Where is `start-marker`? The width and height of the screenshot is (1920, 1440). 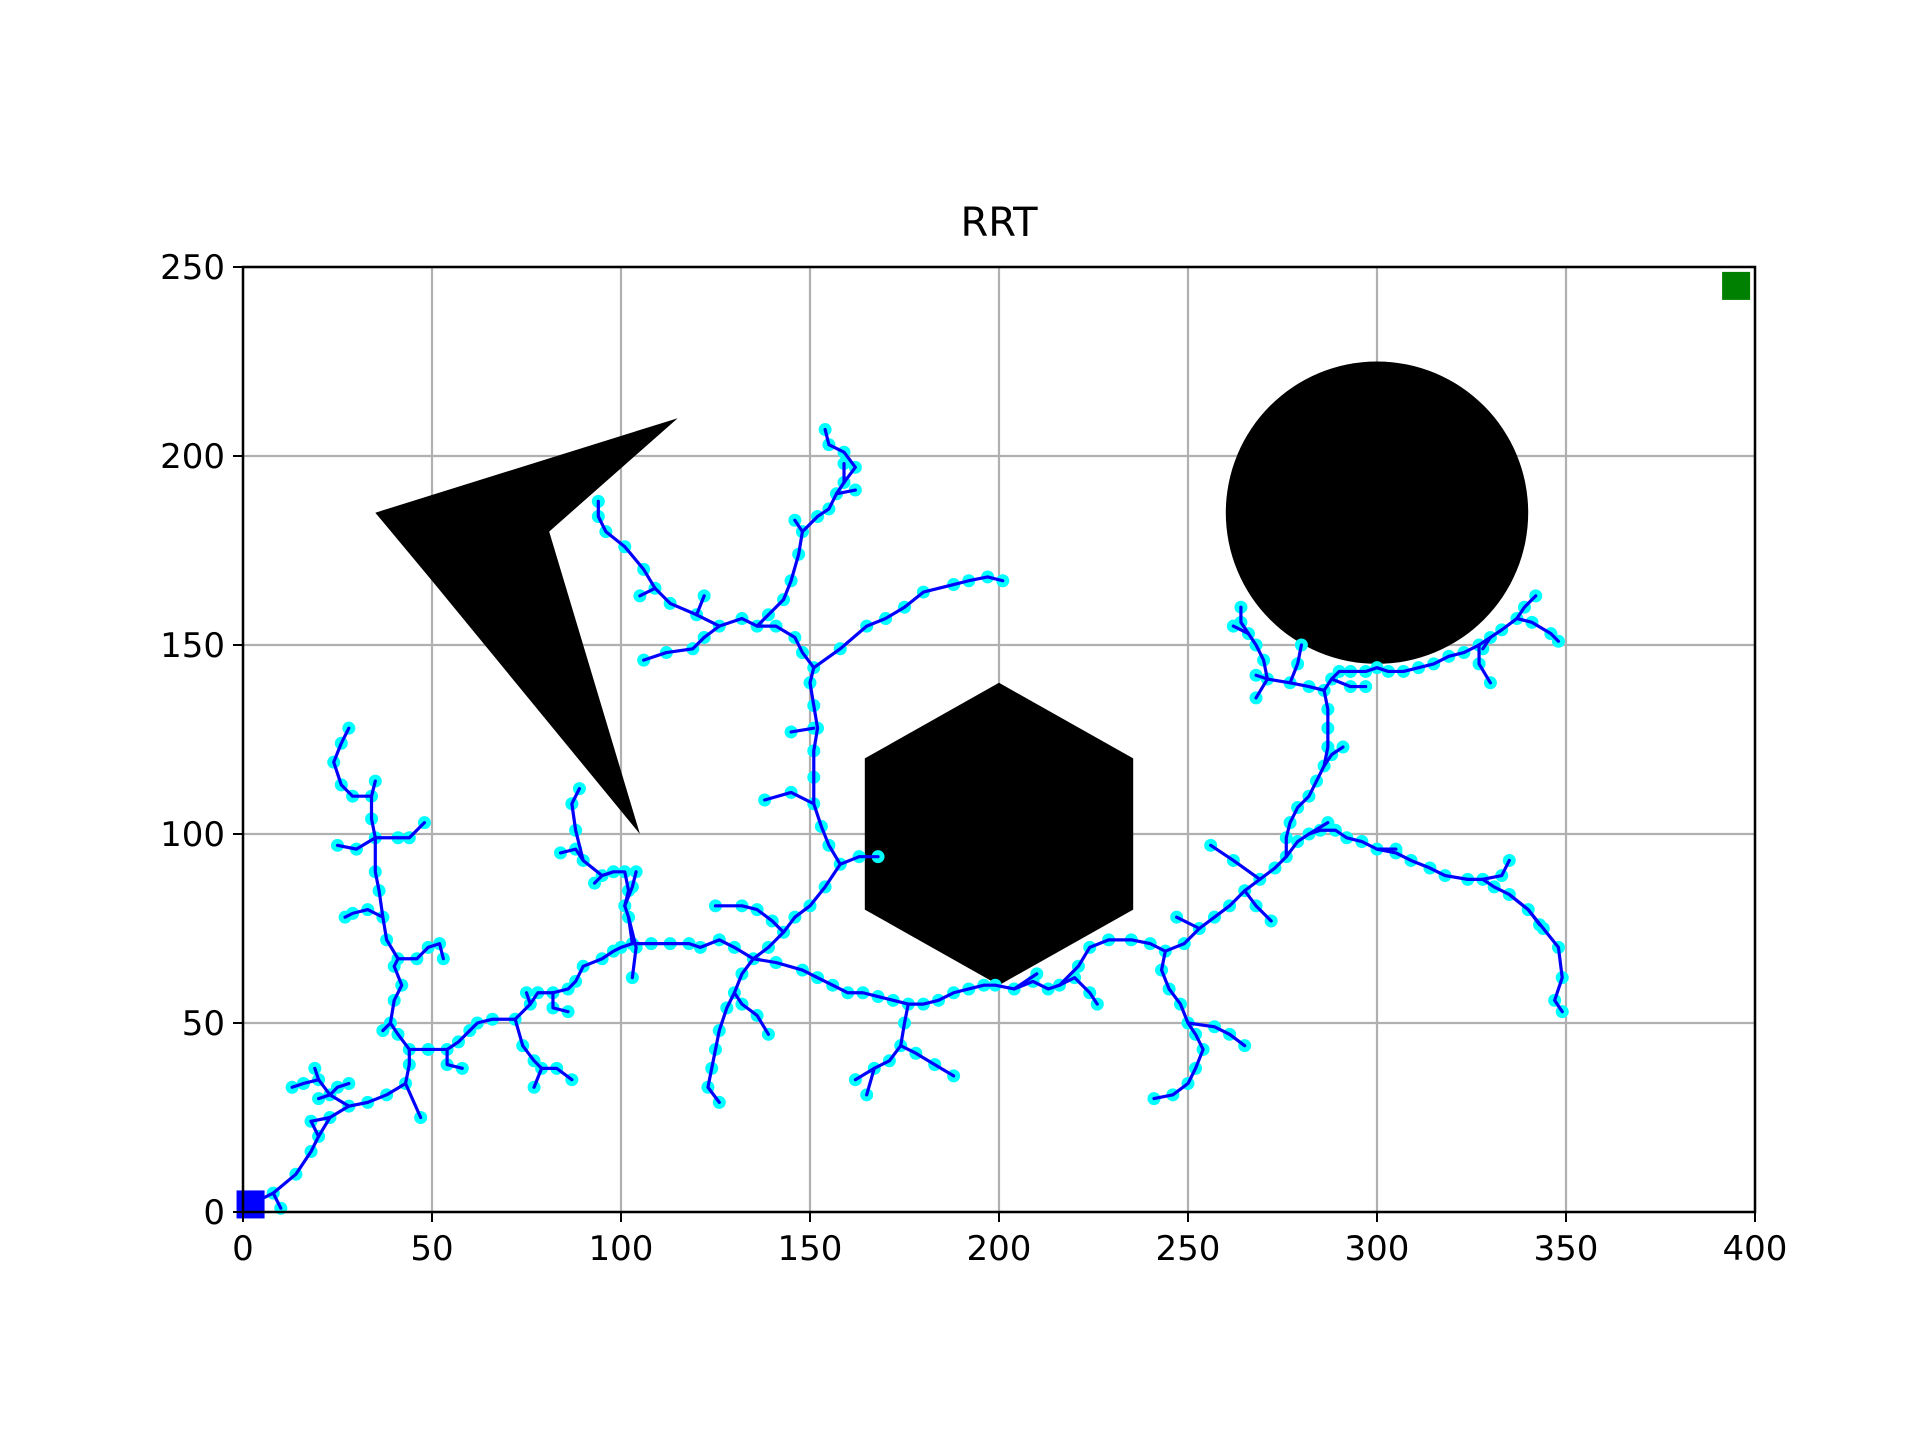
start-marker is located at coordinates (250, 1204).